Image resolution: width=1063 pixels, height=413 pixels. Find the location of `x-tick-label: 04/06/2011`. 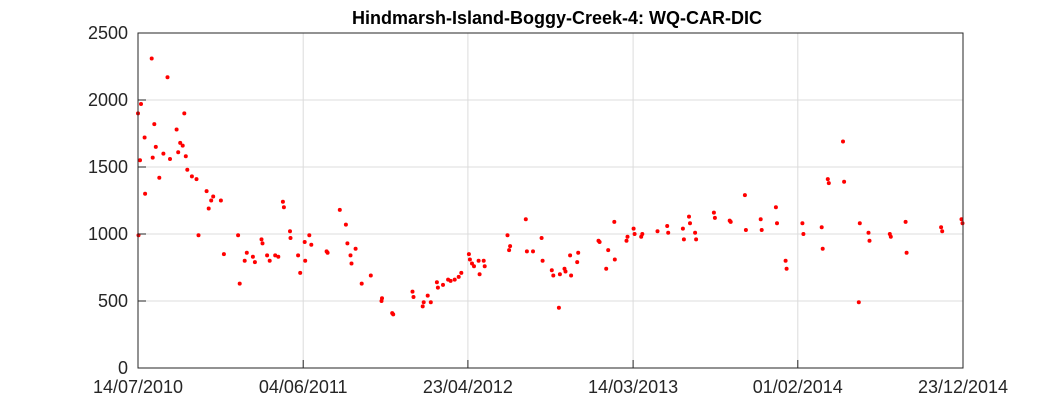

x-tick-label: 04/06/2011 is located at coordinates (303, 387).